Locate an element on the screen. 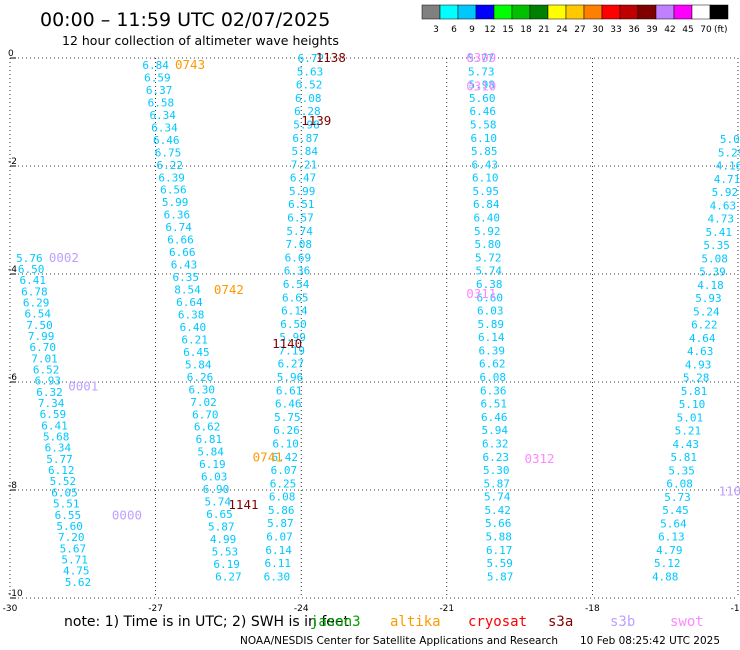  swh-value-label: 6.62 is located at coordinates (492, 364).